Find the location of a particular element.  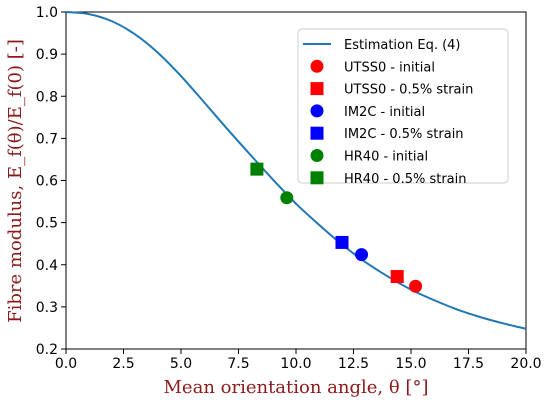

x-axis-title: Mean orientation angle, θ [°] is located at coordinates (296, 387).